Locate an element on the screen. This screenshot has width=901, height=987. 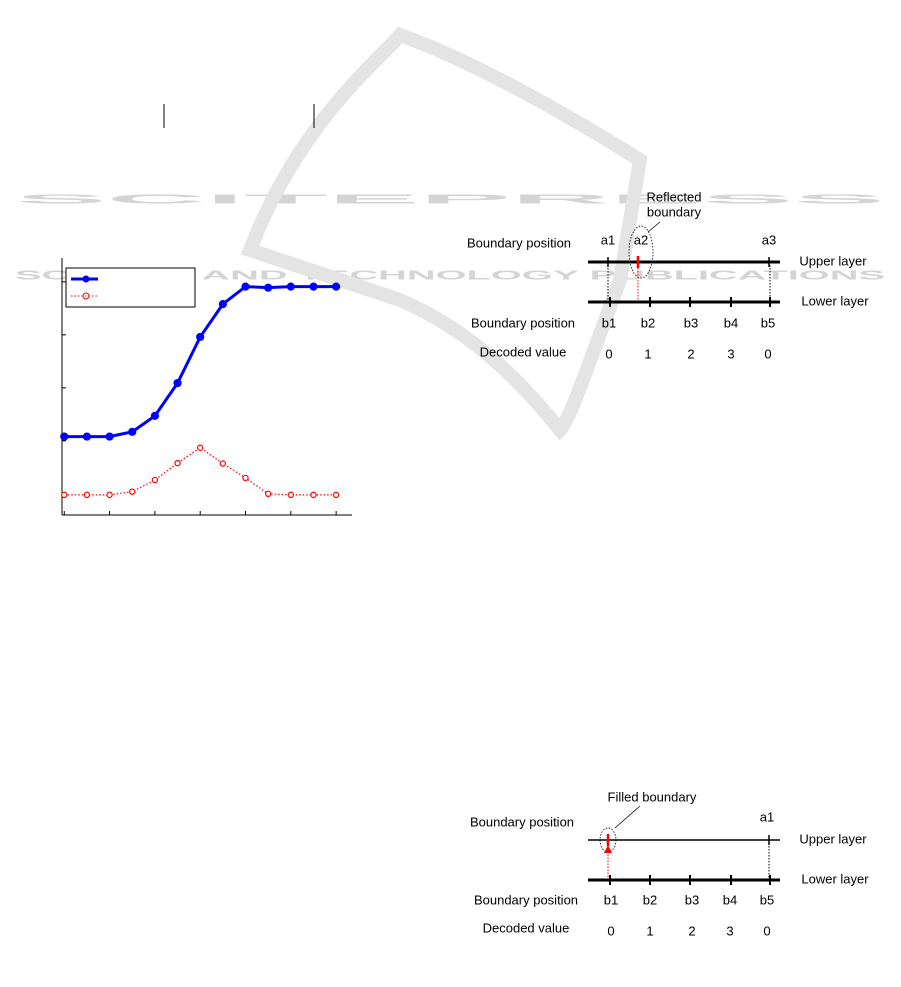
watermark-subtitle: SCIENCE AND TECHNOLOGY PUBLICATIONS is located at coordinates (450, 274).